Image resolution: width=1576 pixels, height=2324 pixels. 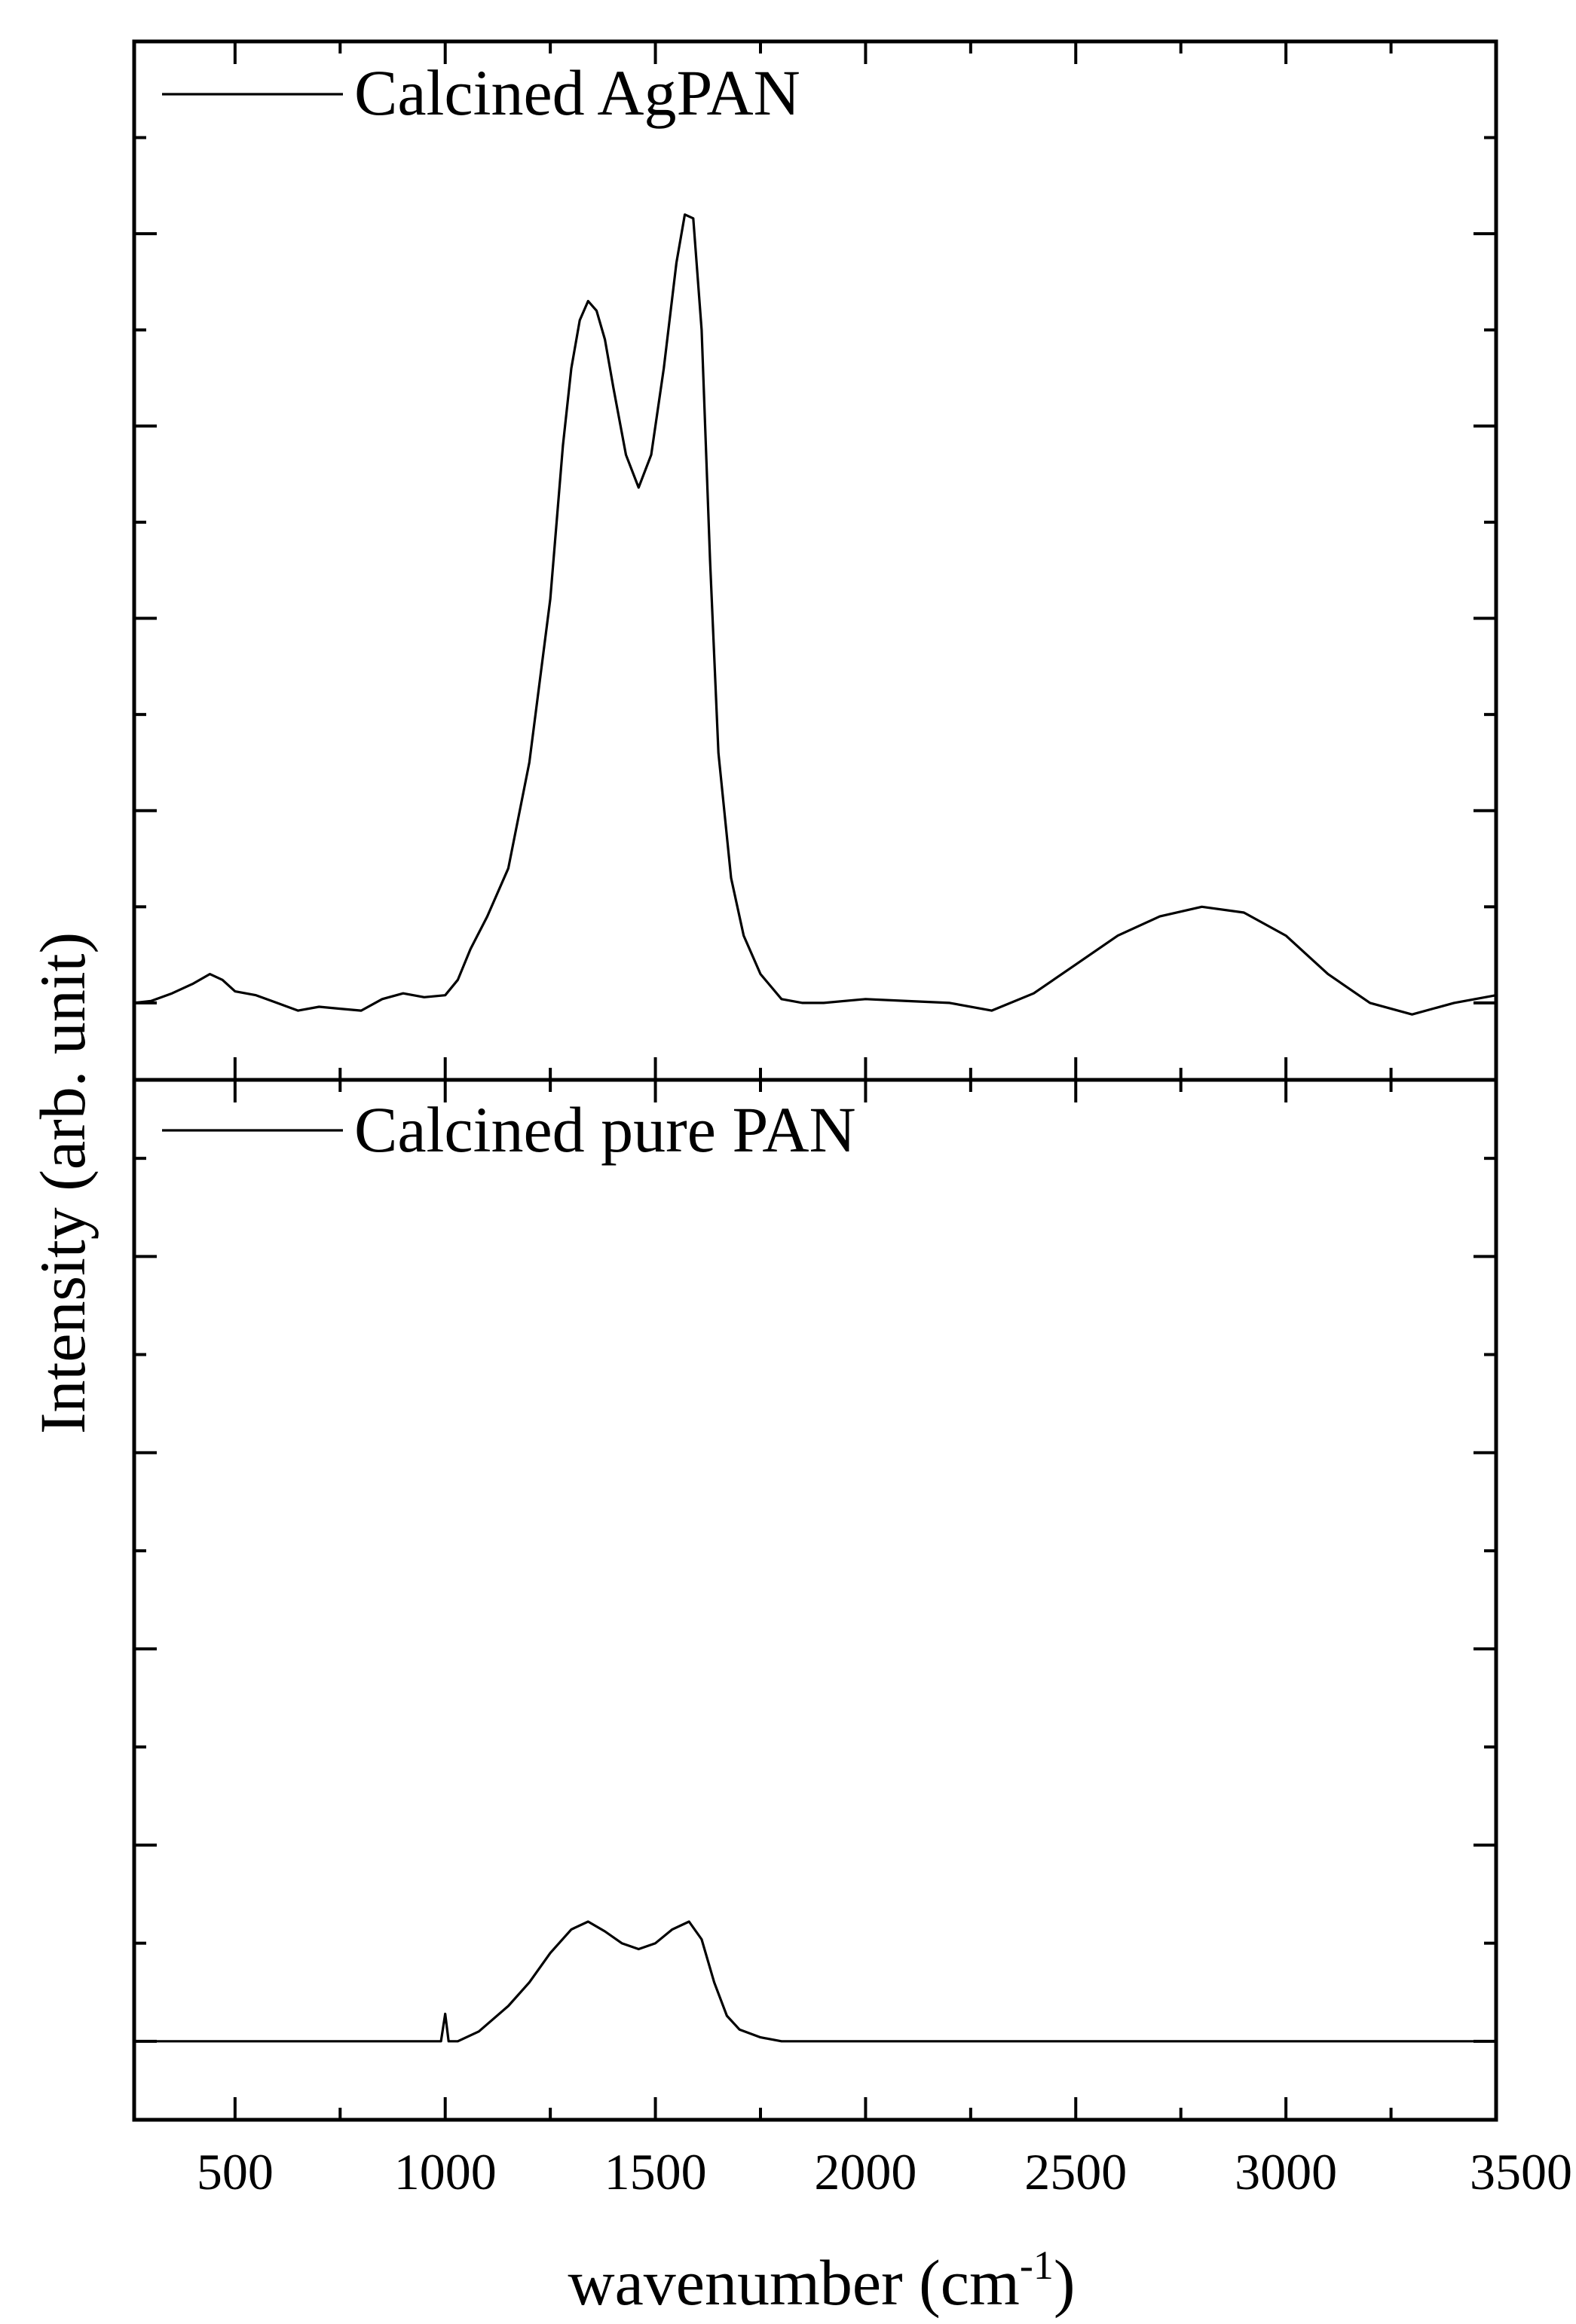 What do you see at coordinates (822, 2281) in the screenshot?
I see `x-axis-label: wavenumber (cm-1)` at bounding box center [822, 2281].